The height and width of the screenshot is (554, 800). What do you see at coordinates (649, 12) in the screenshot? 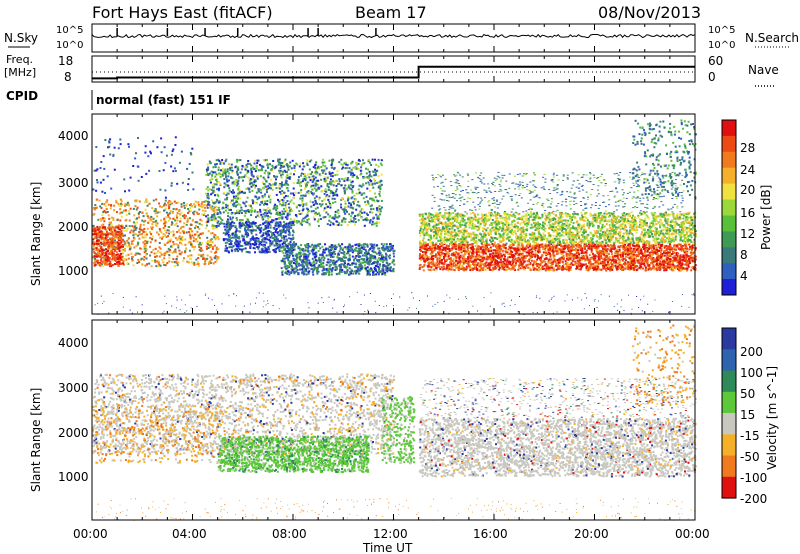
I see `date-label: 08/Nov/2013` at bounding box center [649, 12].